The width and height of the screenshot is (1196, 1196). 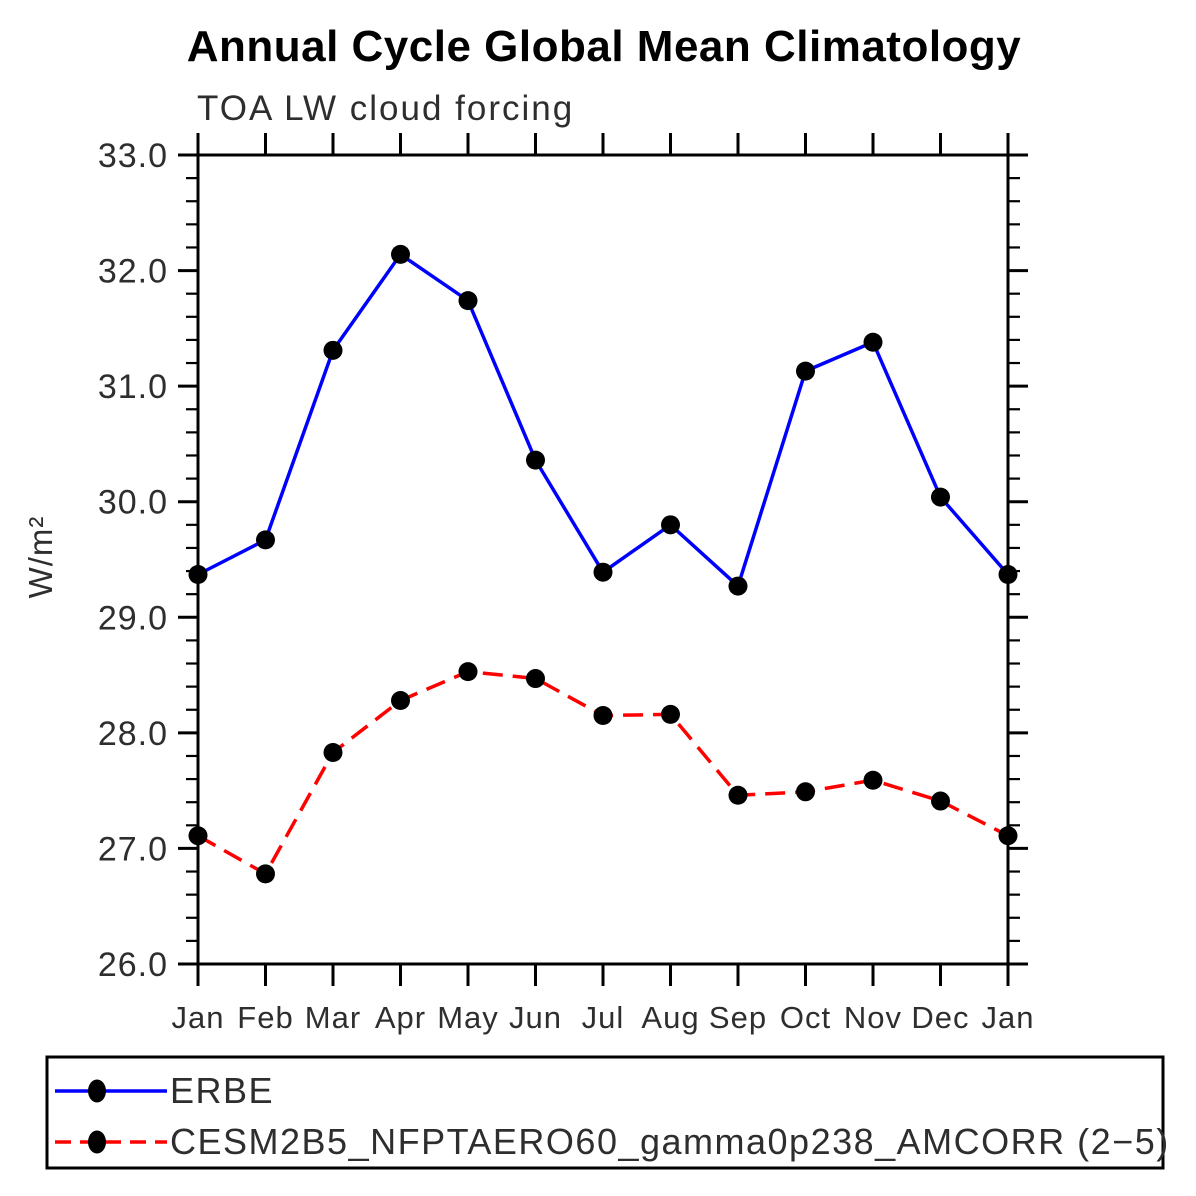 I want to click on x-tick-label: May, so click(x=468, y=1017).